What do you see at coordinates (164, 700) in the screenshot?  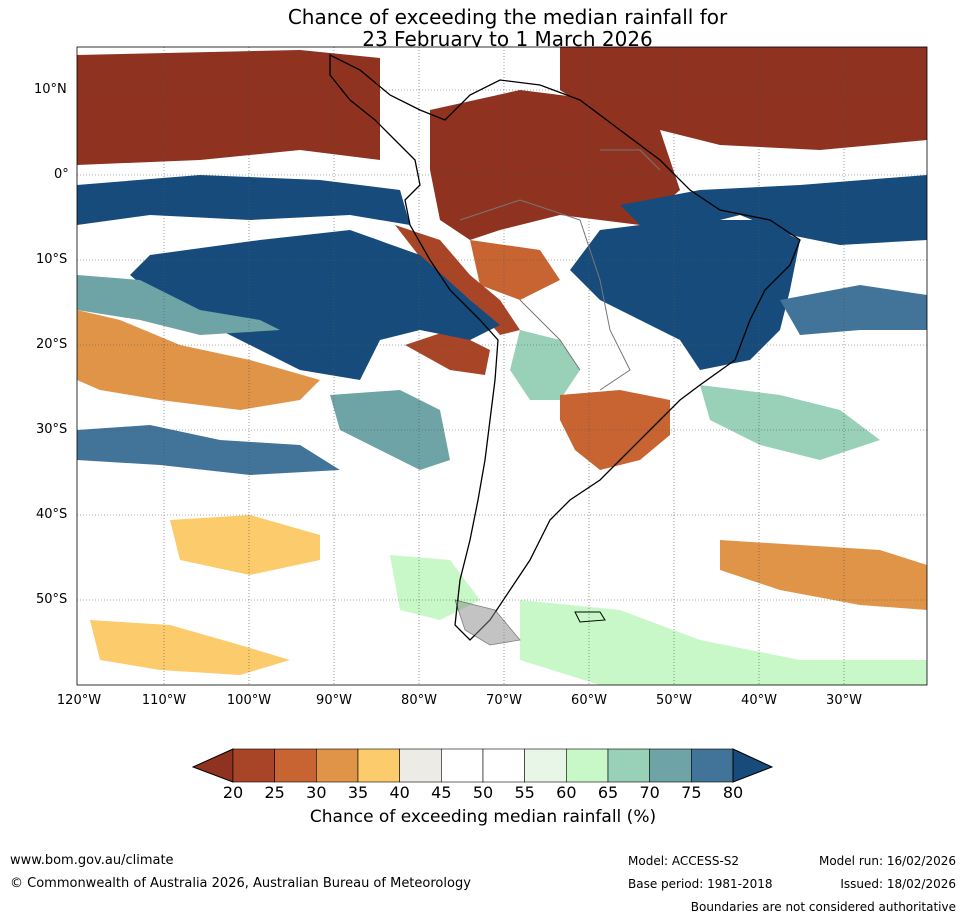 I see `lon-label-110w: 110°W` at bounding box center [164, 700].